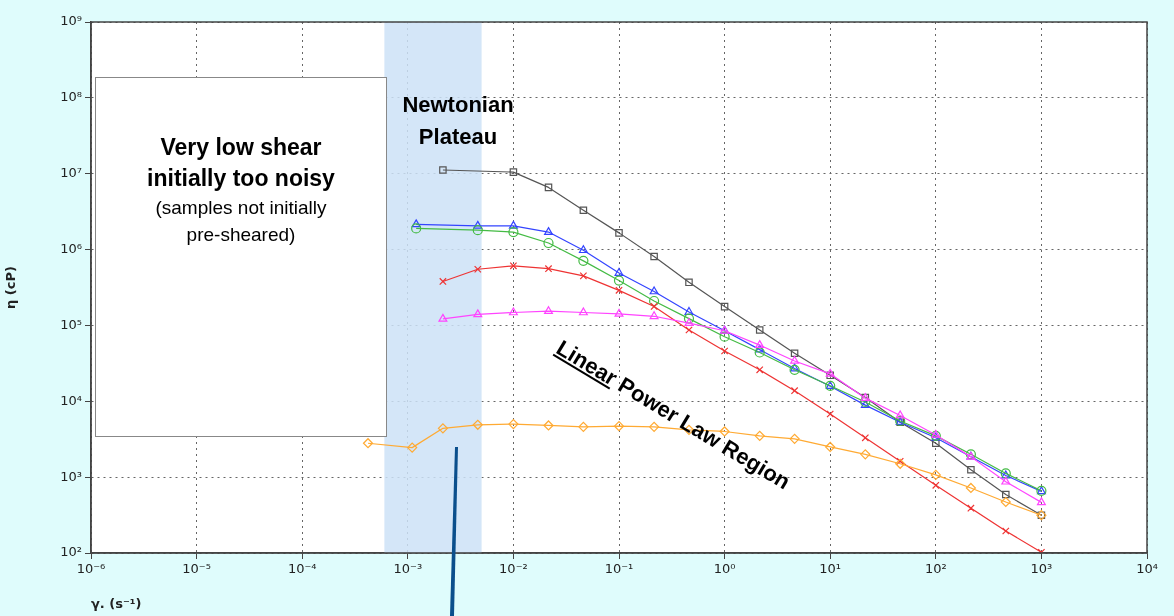 This screenshot has height=616, width=1174. Describe the element at coordinates (71, 173) in the screenshot. I see `y-tick-label: 10⁷` at that location.